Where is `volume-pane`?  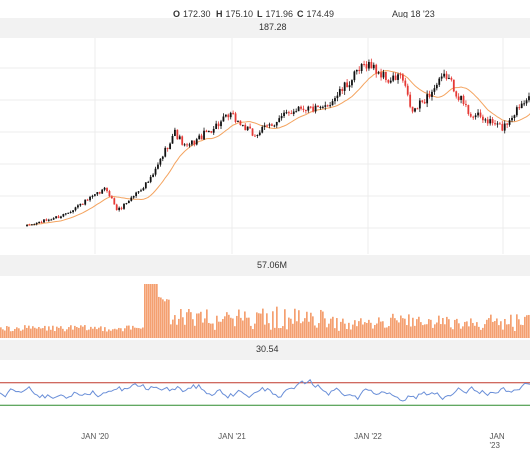
volume-pane is located at coordinates (265, 307).